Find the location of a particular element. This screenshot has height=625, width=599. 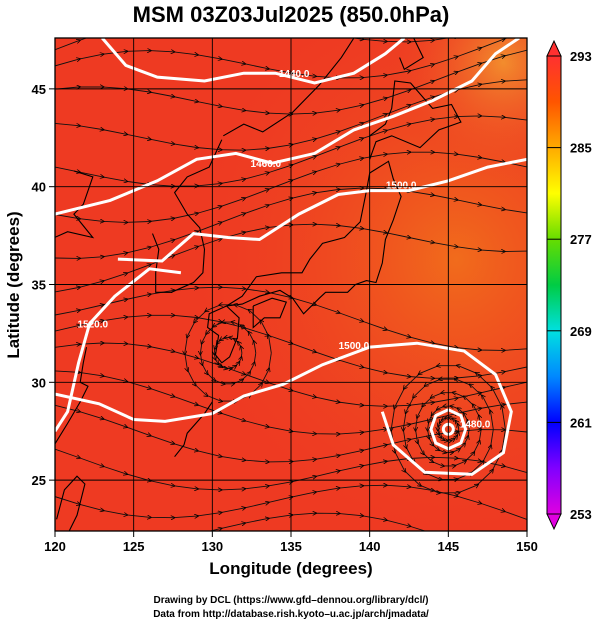

coast-korea is located at coordinates (187, 216).